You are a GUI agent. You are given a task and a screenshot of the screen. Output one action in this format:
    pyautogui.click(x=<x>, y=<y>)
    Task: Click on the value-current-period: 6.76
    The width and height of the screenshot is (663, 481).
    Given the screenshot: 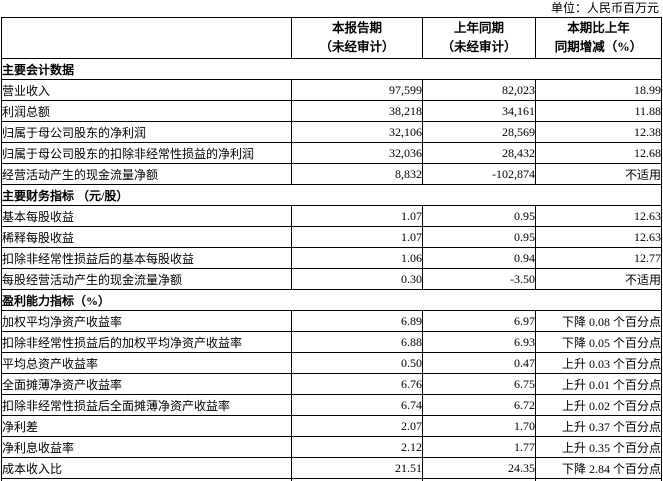 What is the action you would take?
    pyautogui.click(x=357, y=384)
    